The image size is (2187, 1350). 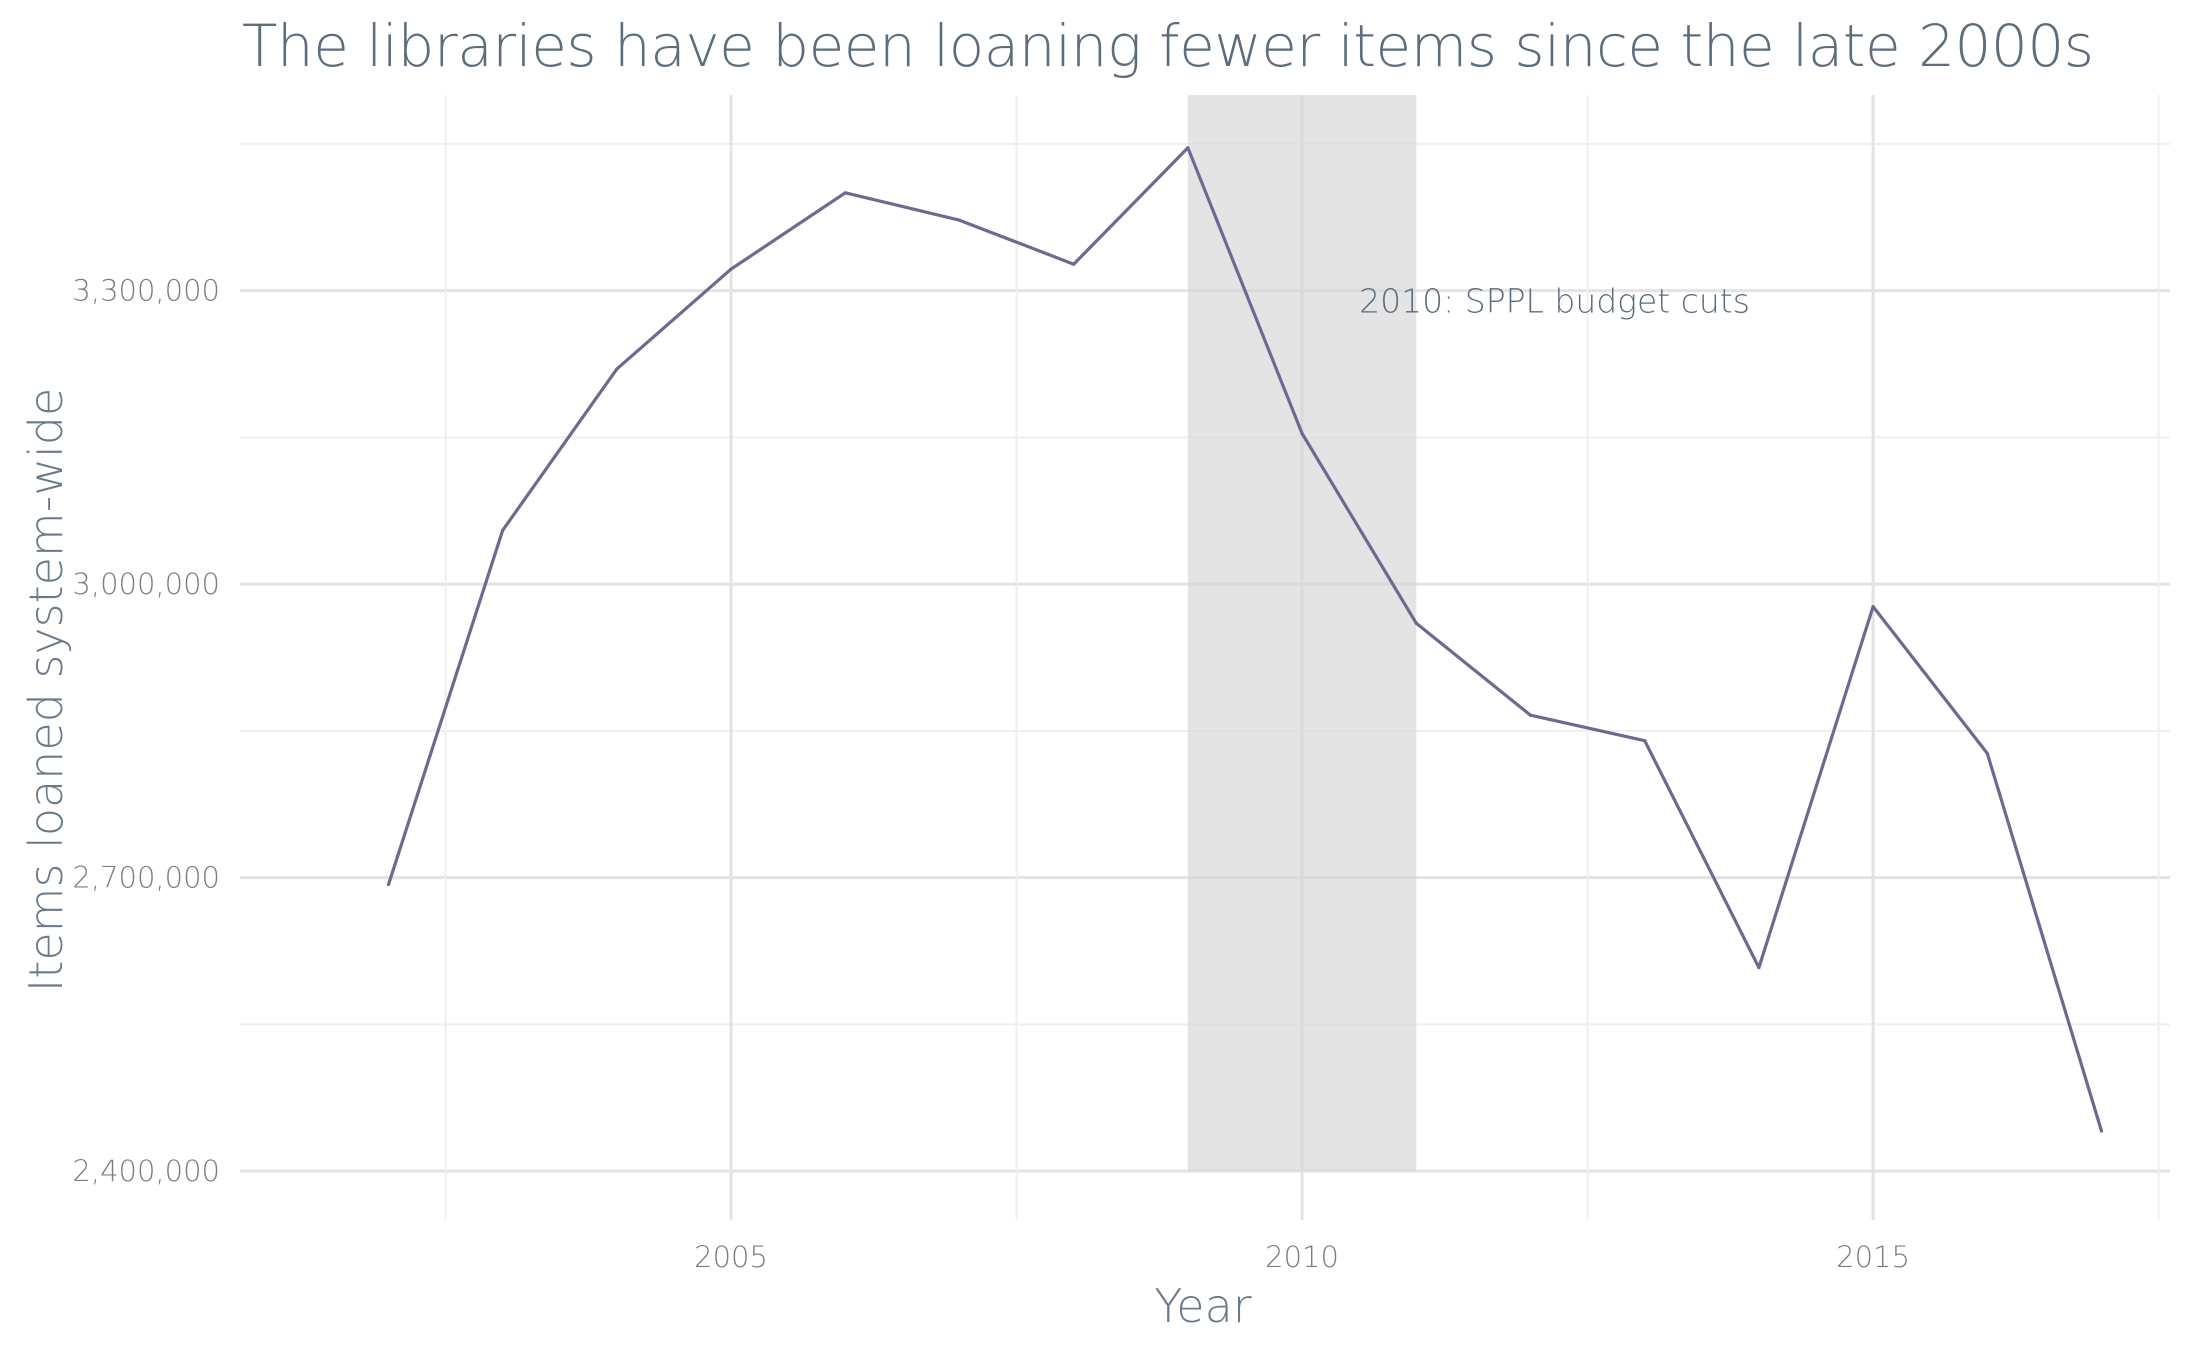 What do you see at coordinates (503, 530) in the screenshot?
I see `data-point-2003` at bounding box center [503, 530].